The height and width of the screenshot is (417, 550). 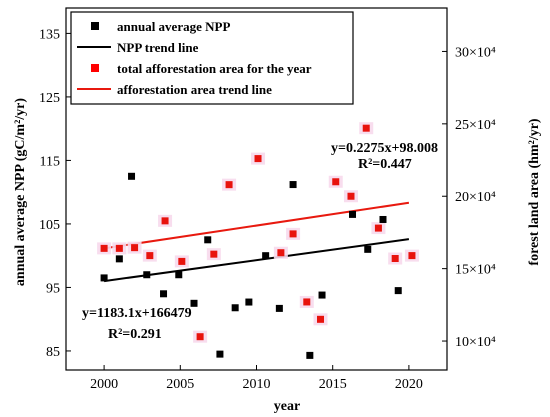 I want to click on equation-line: y=0.2275x+98.008, so click(x=384, y=148).